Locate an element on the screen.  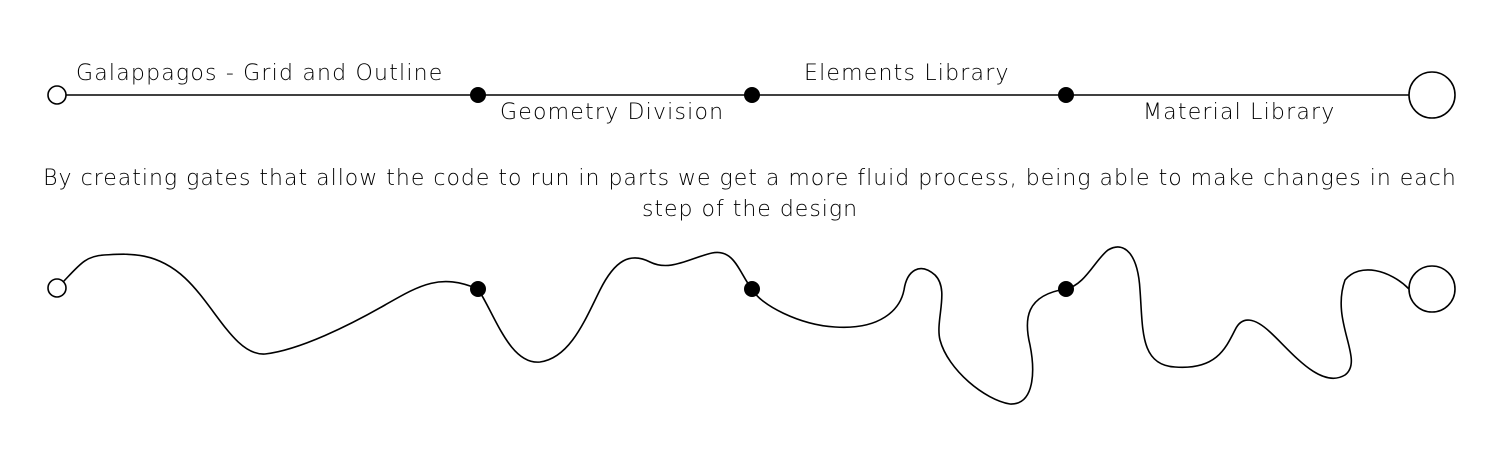
stage-label-material-library: Material Library is located at coordinates (1239, 112).